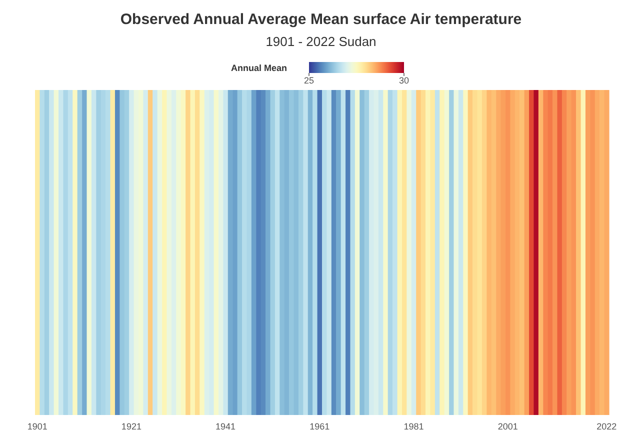 The image size is (642, 437). Describe the element at coordinates (320, 426) in the screenshot. I see `x-tick-label: 1961` at that location.